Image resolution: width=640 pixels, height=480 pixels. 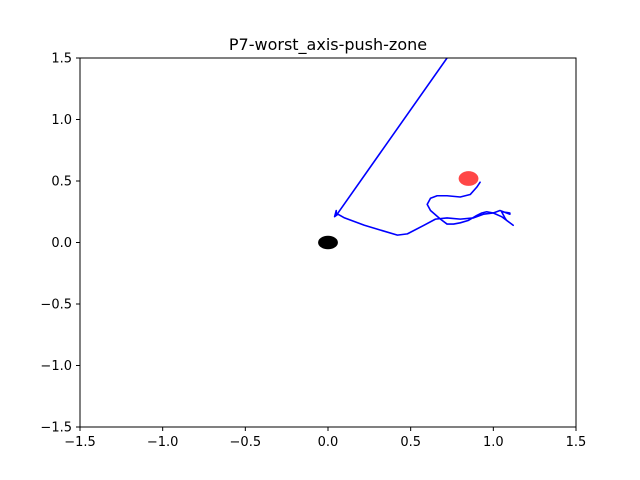 I want to click on plot-area, so click(x=416, y=154).